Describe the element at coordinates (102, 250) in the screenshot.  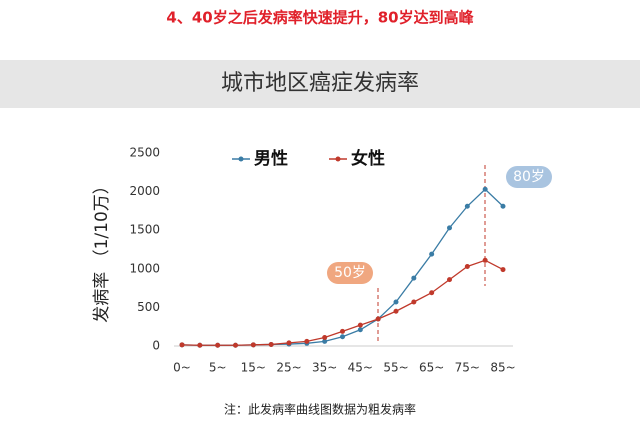
I see `y-axis-label: 发病率 （1/10万）` at that location.